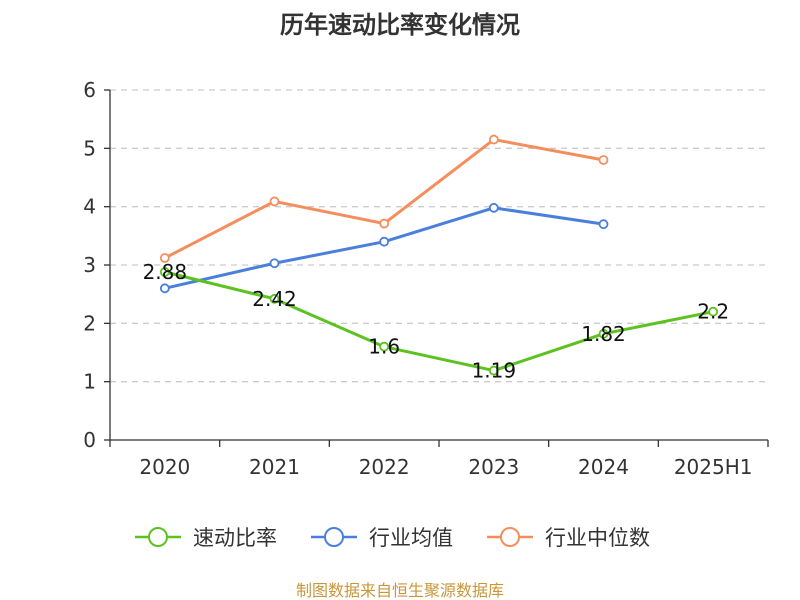 The width and height of the screenshot is (800, 600). I want to click on legend-label: 行业均值, so click(411, 538).